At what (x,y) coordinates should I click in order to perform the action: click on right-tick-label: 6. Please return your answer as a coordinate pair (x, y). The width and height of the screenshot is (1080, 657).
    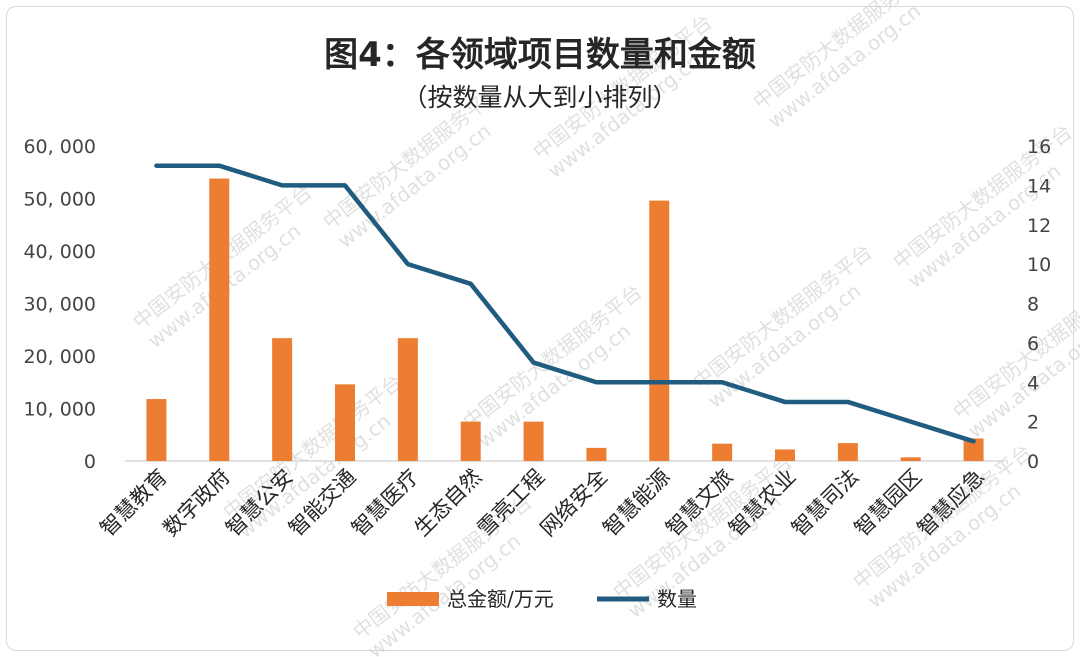
    Looking at the image, I should click on (1033, 344).